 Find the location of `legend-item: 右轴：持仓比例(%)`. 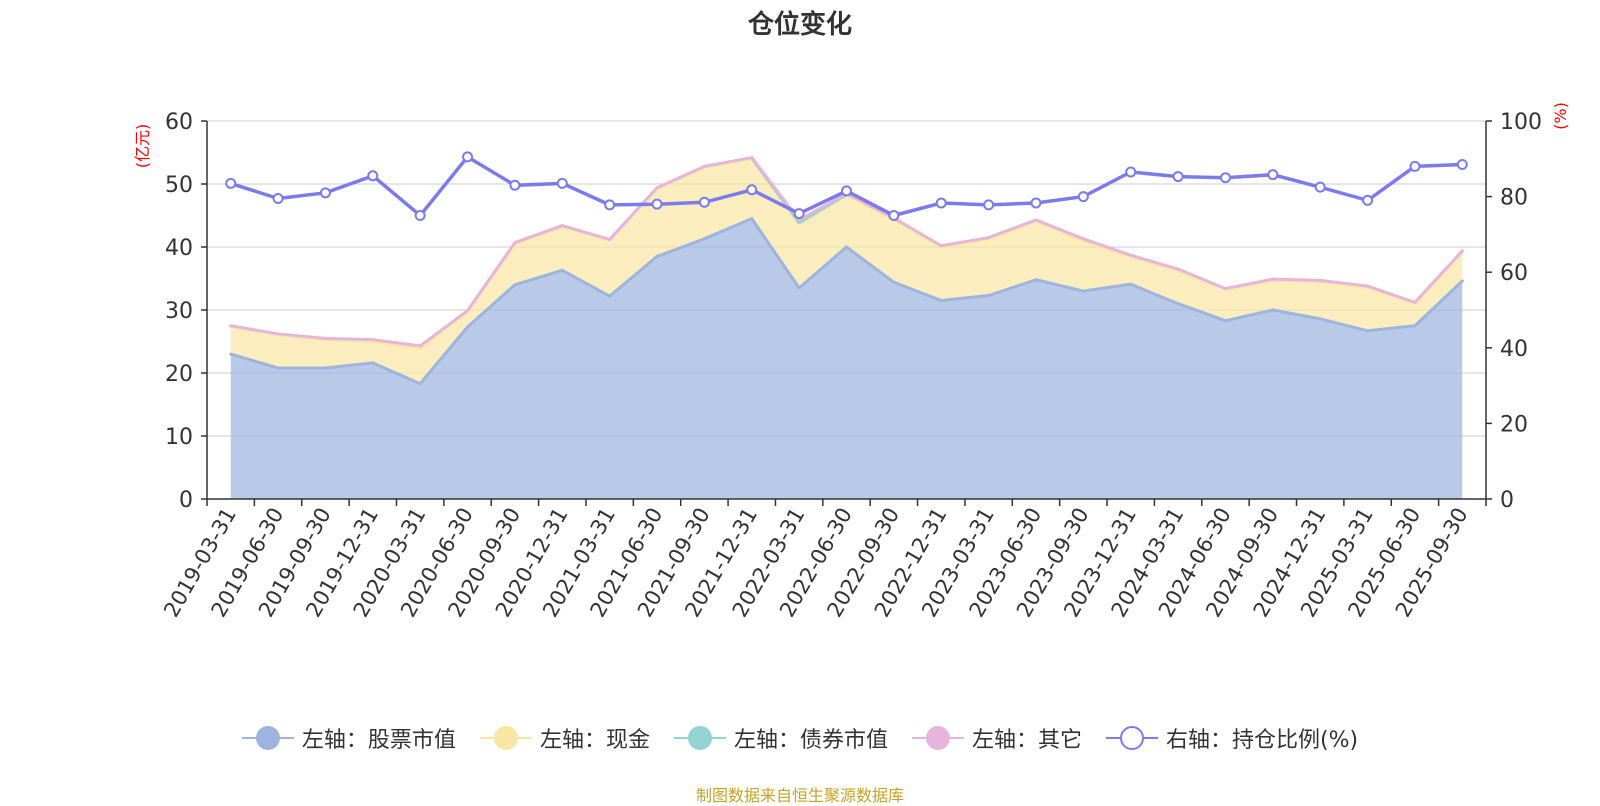

legend-item: 右轴：持仓比例(%) is located at coordinates (1231, 738).